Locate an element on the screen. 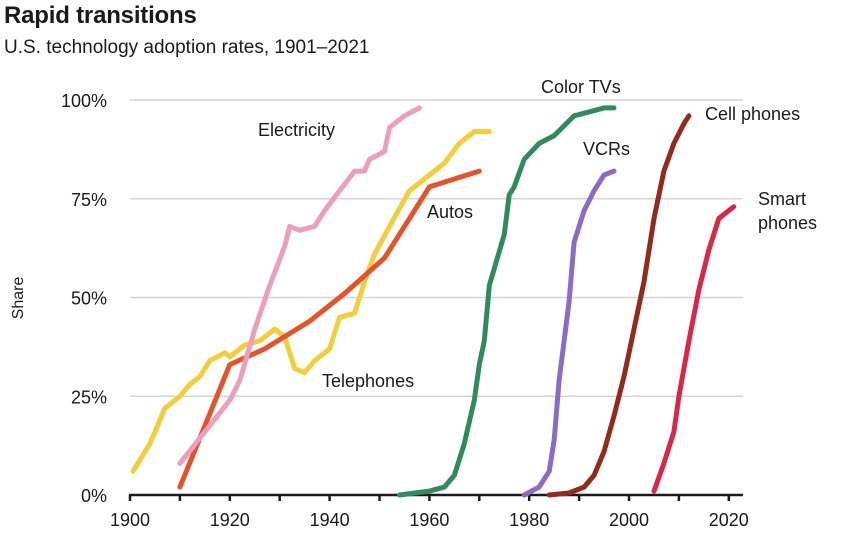 This screenshot has height=534, width=845. x-tick-label: 1940 is located at coordinates (330, 520).